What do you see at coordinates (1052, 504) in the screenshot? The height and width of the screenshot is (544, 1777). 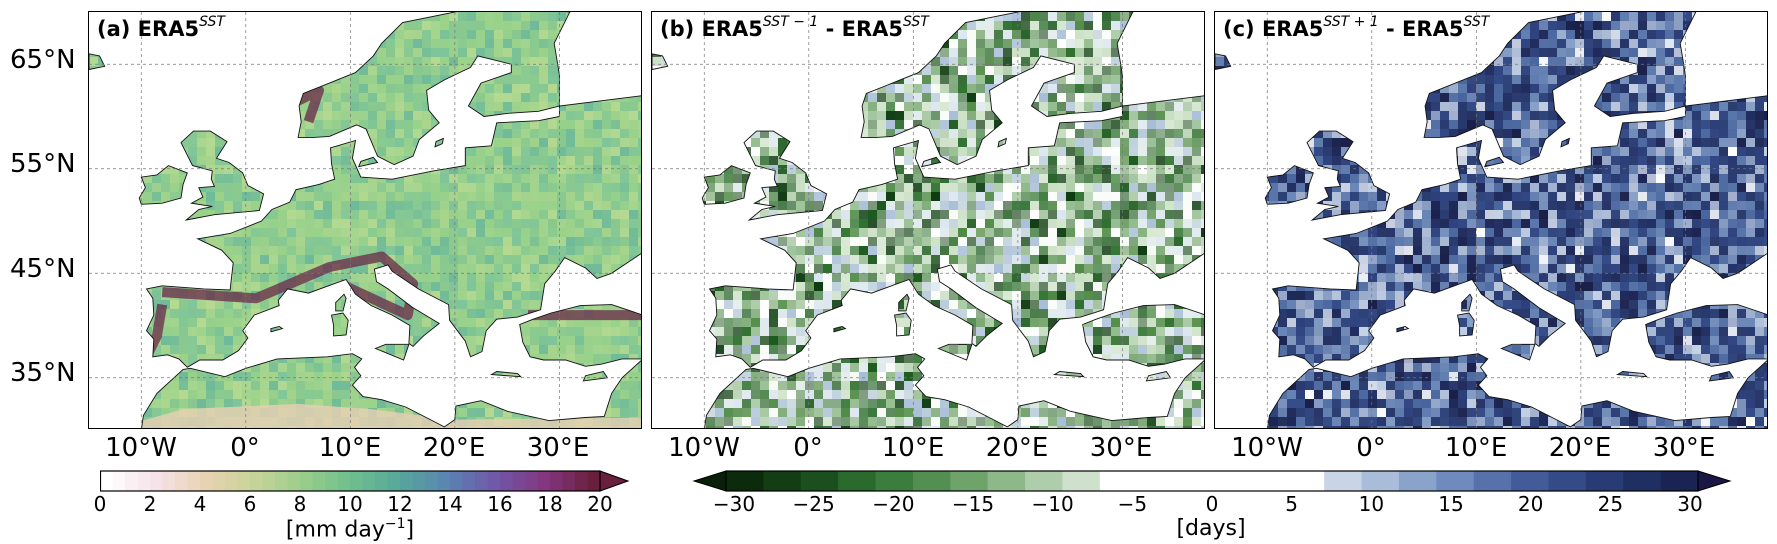 I see `colorbar-days-tick-label: −10` at bounding box center [1052, 504].